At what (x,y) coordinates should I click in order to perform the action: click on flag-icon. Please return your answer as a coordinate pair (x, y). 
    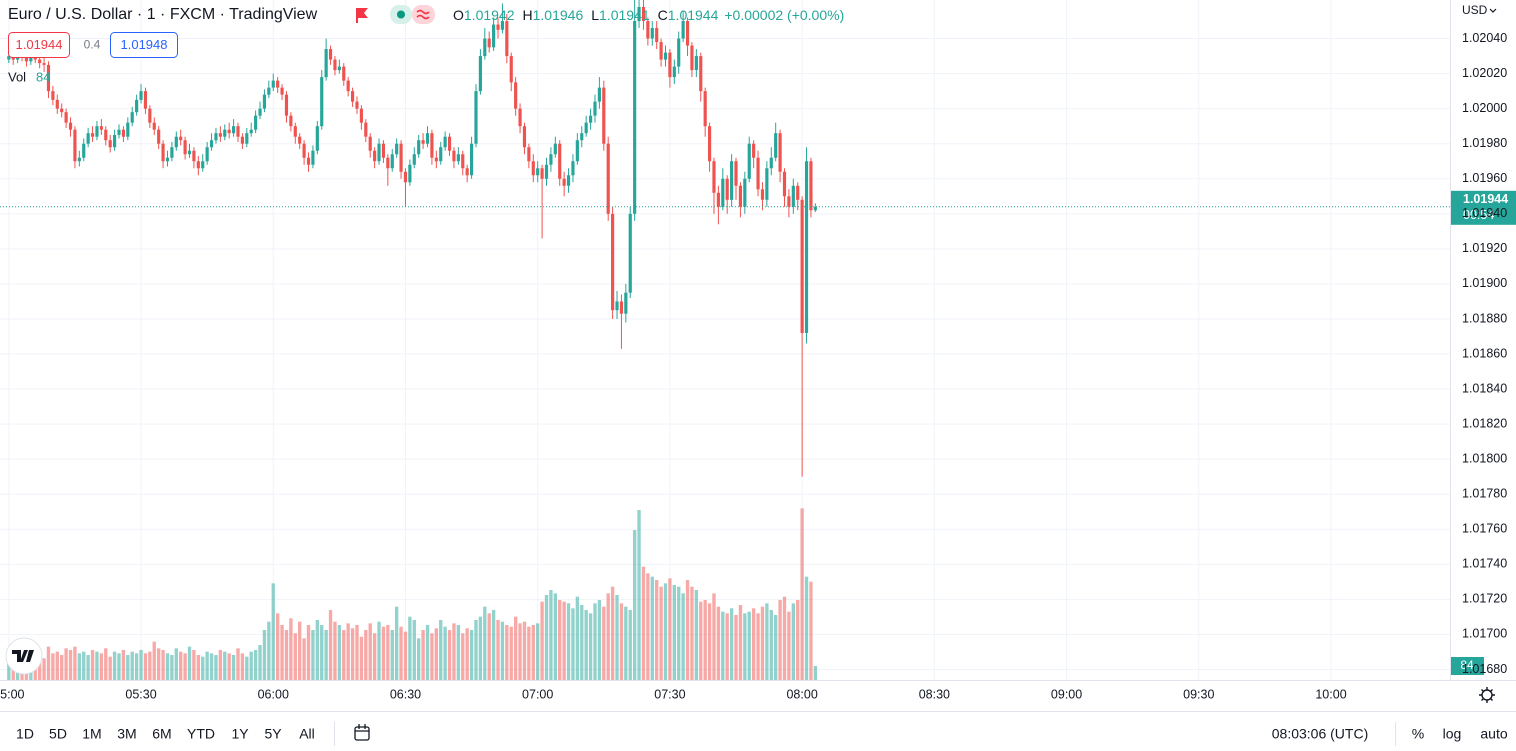
    Looking at the image, I should click on (362, 15).